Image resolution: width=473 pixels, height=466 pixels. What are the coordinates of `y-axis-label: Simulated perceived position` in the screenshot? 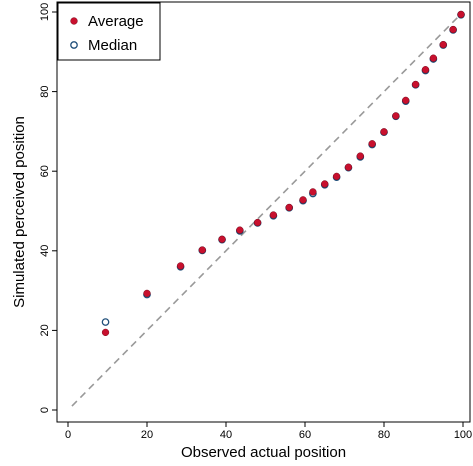 It's located at (19, 212).